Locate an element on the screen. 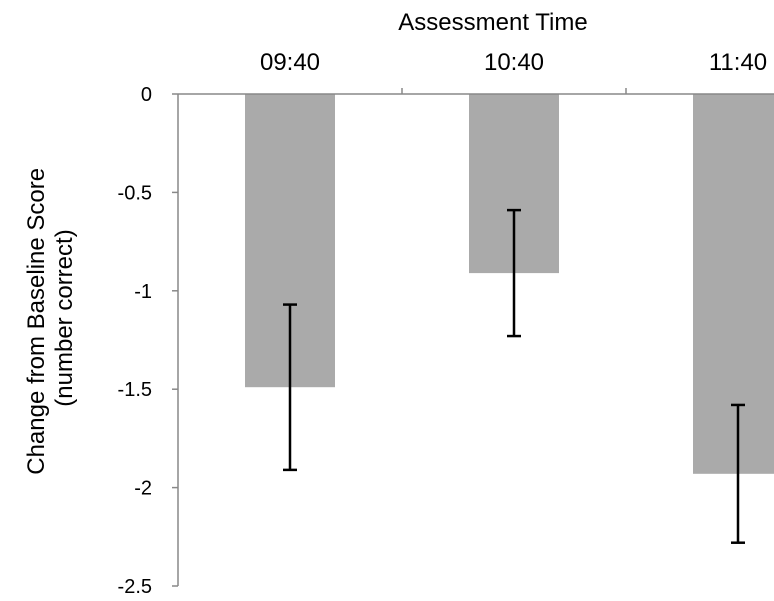  x-category-label: 11:40 is located at coordinates (738, 62).